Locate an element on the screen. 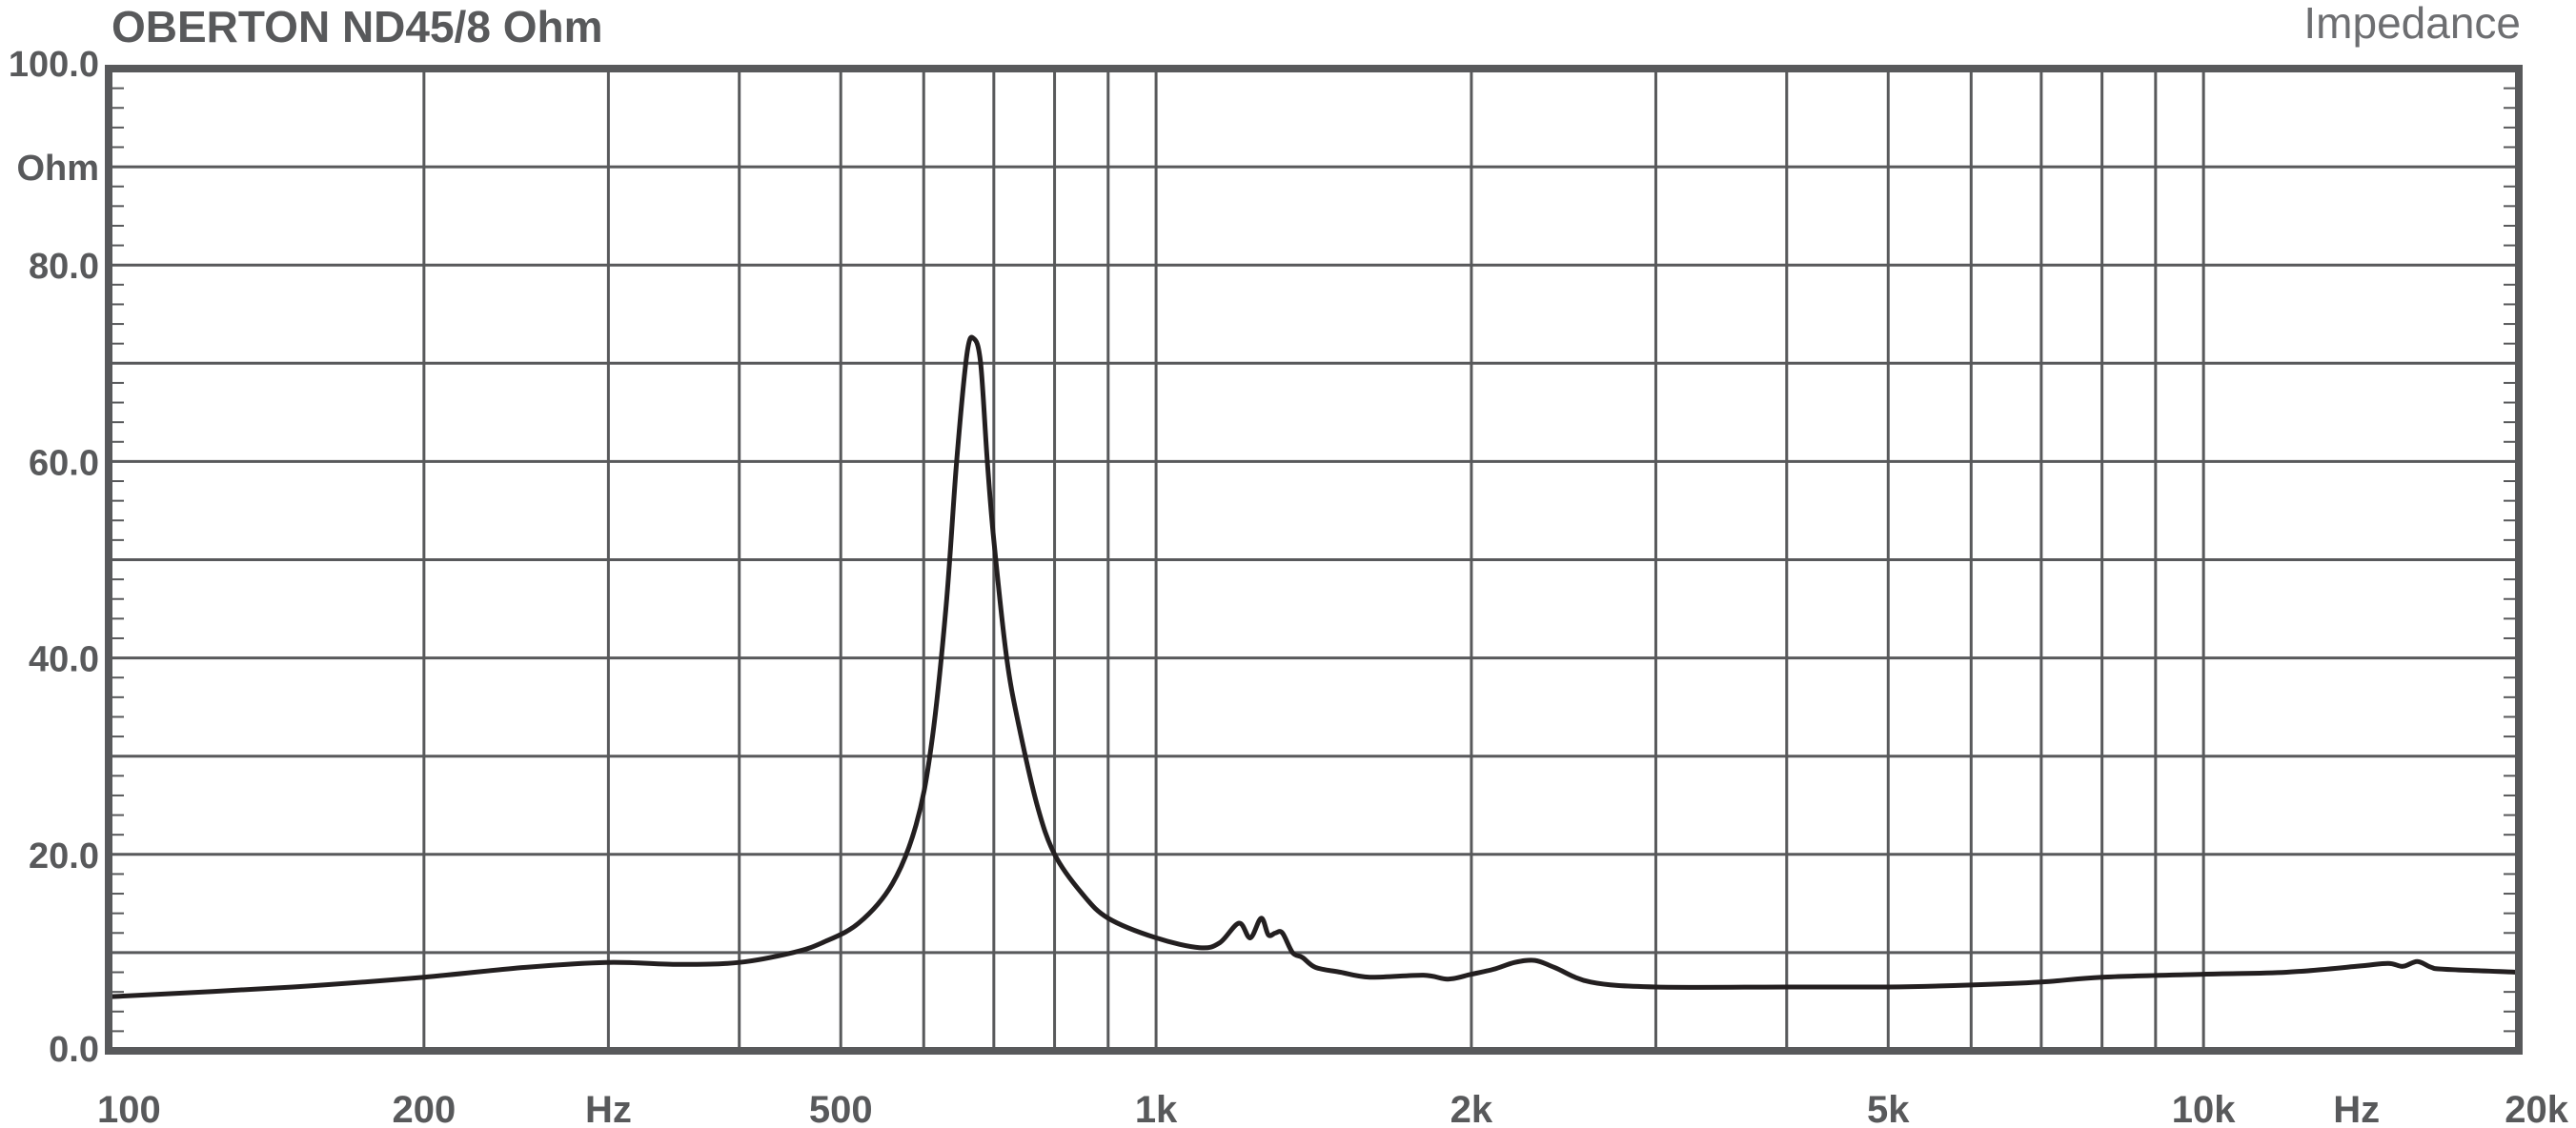 This screenshot has height=1128, width=2576. x-axis-labels: 100 200 Hz 500 1k 2k 5k 10k Hz 20k is located at coordinates (1333, 1108).